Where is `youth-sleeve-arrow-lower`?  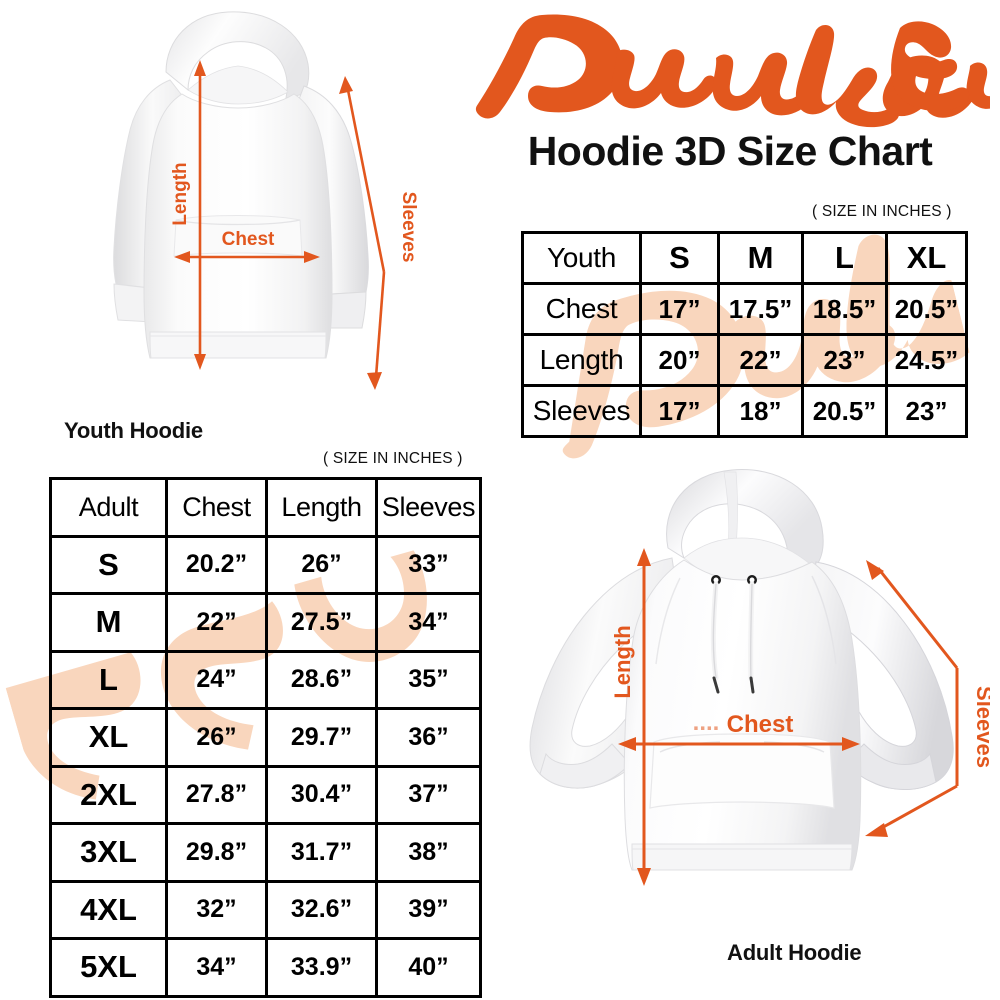
youth-sleeve-arrow-lower is located at coordinates (380, 324).